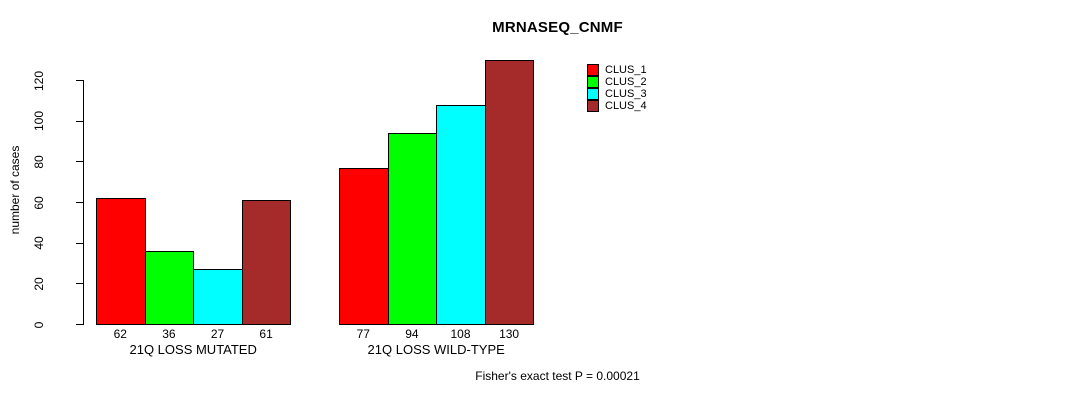  Describe the element at coordinates (626, 94) in the screenshot. I see `legend-label: CLUS_3` at that location.